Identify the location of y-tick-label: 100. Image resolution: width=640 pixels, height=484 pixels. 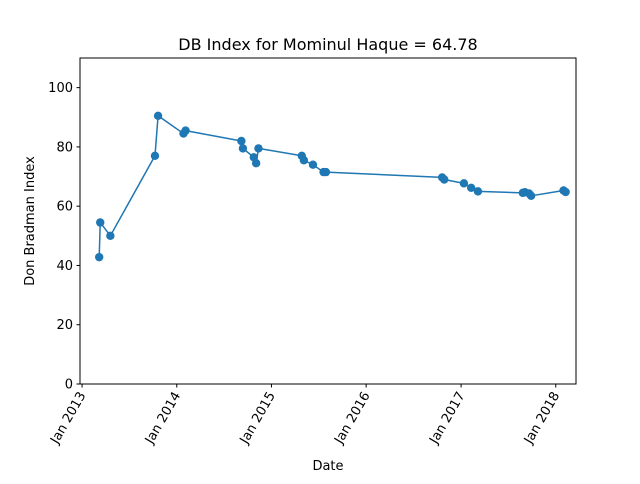
(60, 88).